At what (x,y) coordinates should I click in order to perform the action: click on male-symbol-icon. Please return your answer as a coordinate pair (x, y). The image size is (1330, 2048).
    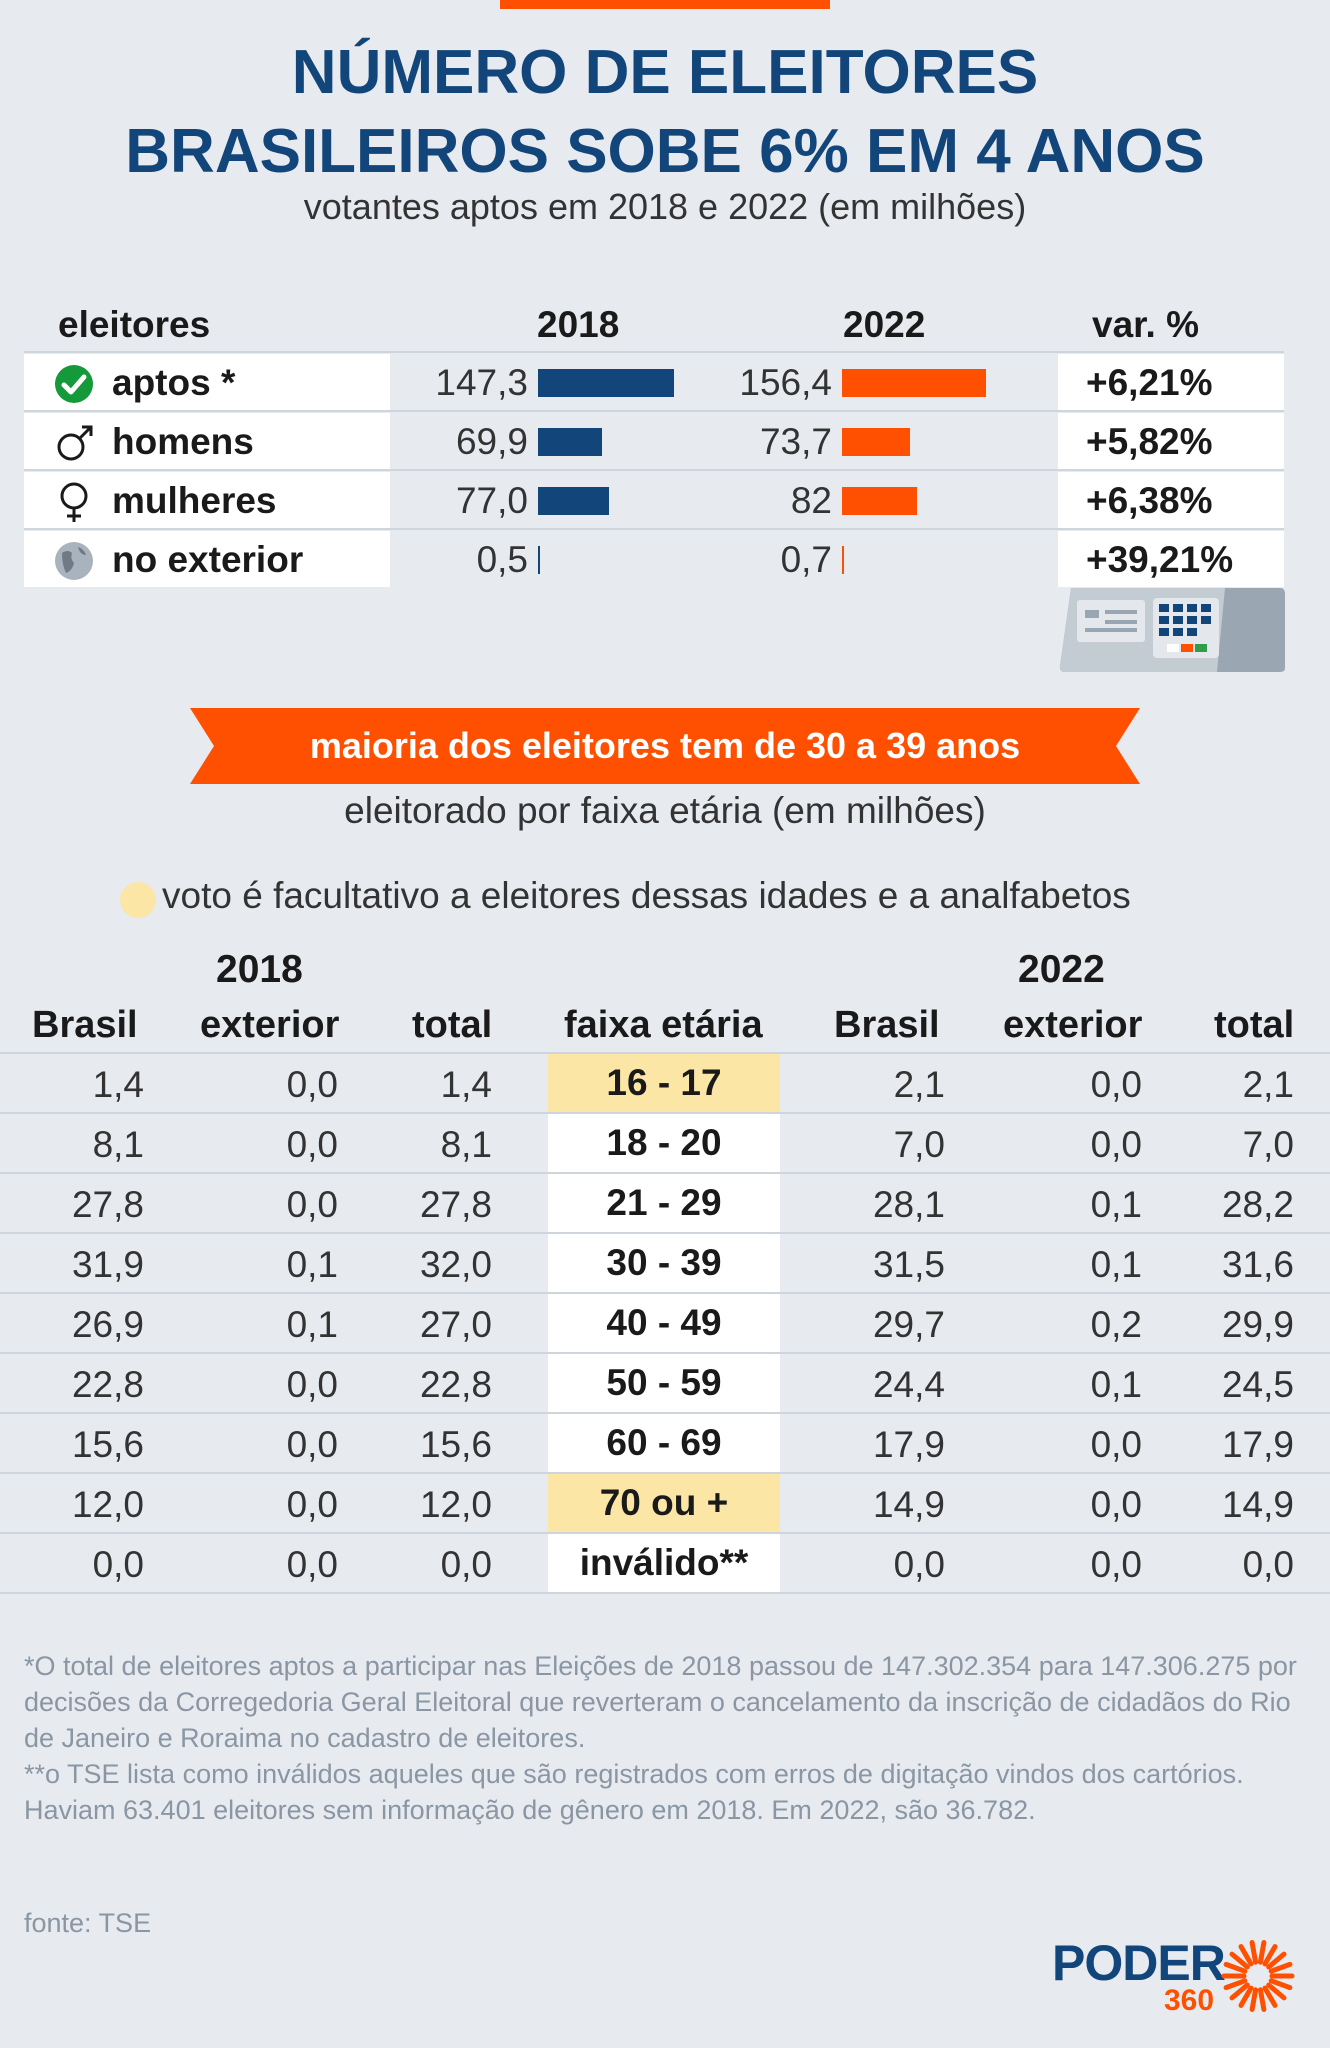
    Looking at the image, I should click on (74, 443).